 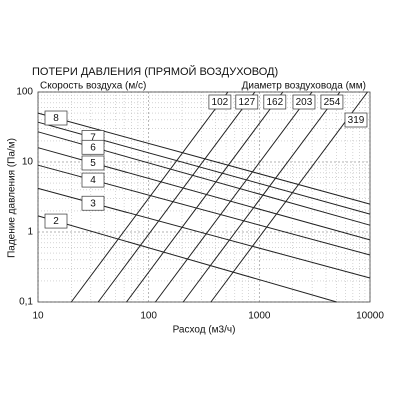 I want to click on line-label: 5, so click(x=93, y=163).